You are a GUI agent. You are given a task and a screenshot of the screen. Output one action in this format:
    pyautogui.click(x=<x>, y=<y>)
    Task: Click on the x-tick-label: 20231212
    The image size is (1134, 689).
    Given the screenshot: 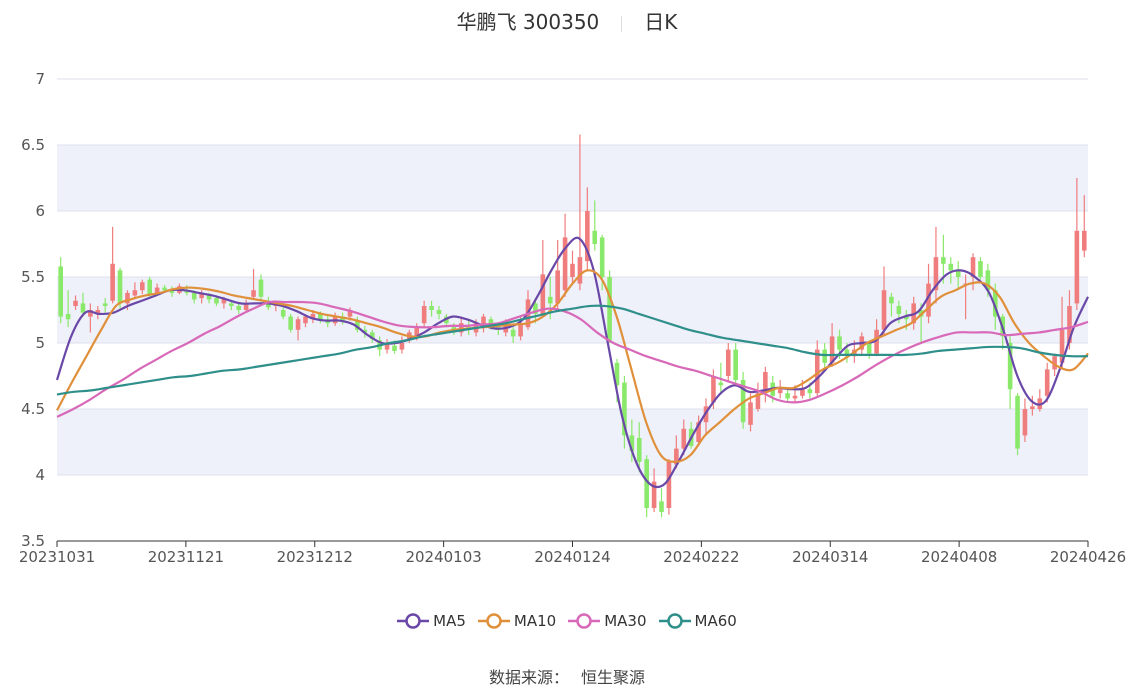 What is the action you would take?
    pyautogui.click(x=315, y=557)
    